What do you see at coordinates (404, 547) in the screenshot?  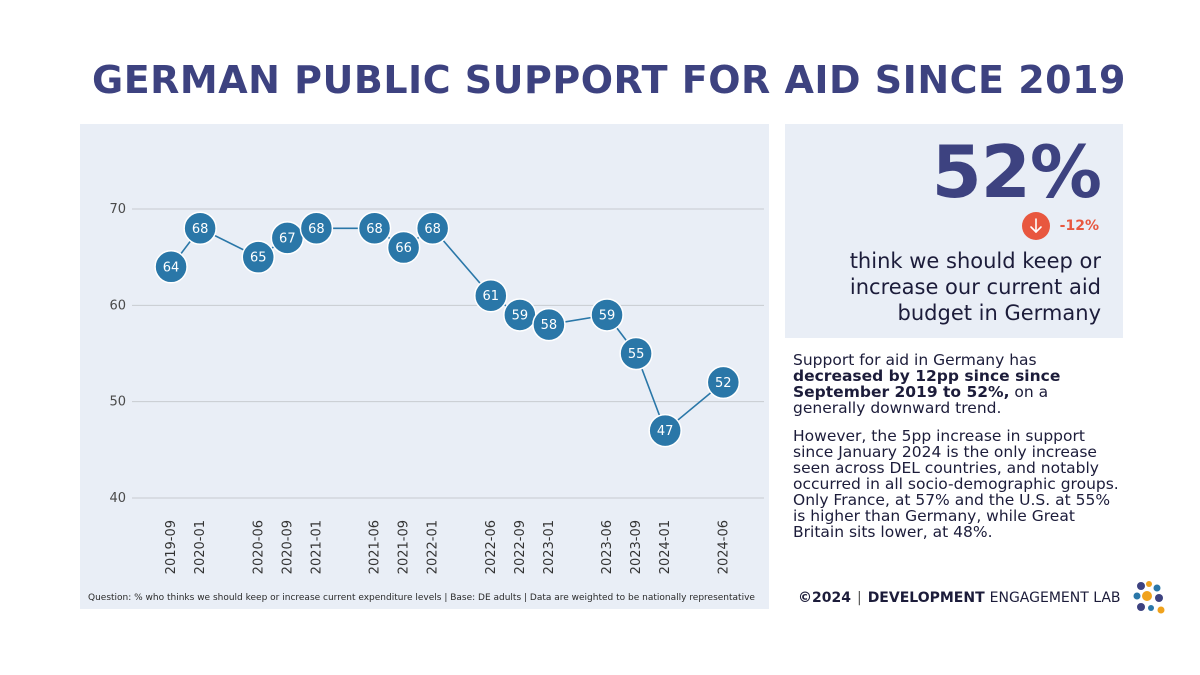 I see `x-tick-label-2021-09: 2021-09` at bounding box center [404, 547].